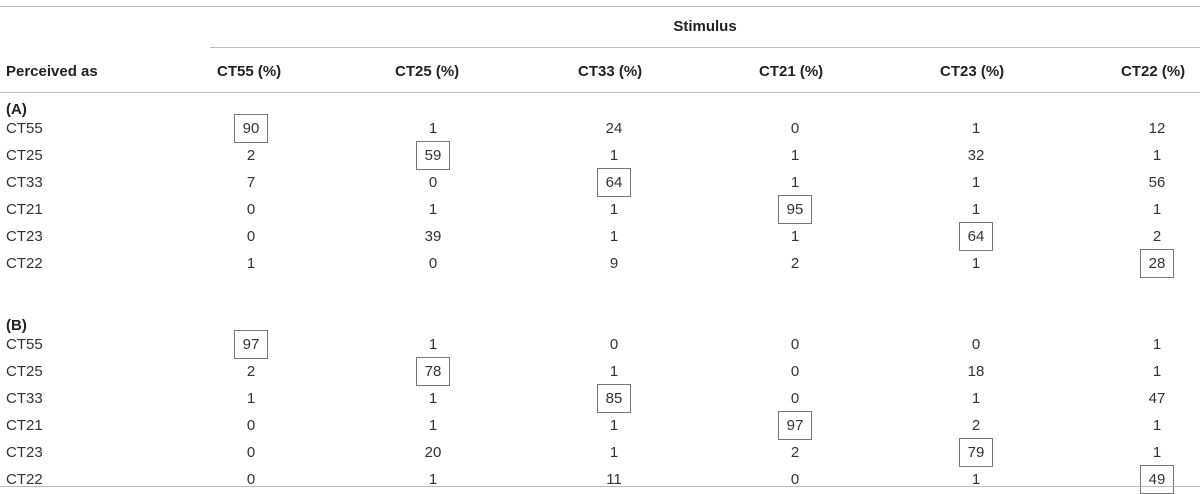 Image resolution: width=1200 pixels, height=494 pixels. Describe the element at coordinates (433, 452) in the screenshot. I see `table-cell: 20` at that location.